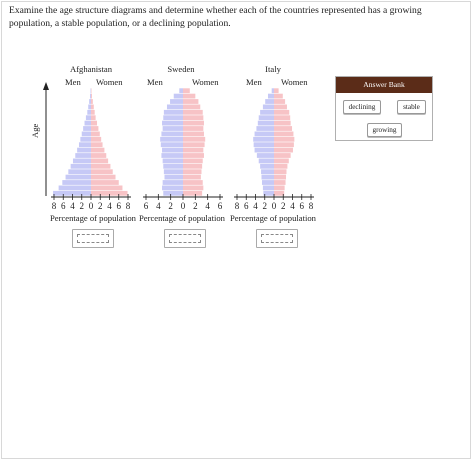 This screenshot has height=462, width=474. Describe the element at coordinates (273, 218) in the screenshot. I see `xlabel-italy: Percentage of population` at that location.